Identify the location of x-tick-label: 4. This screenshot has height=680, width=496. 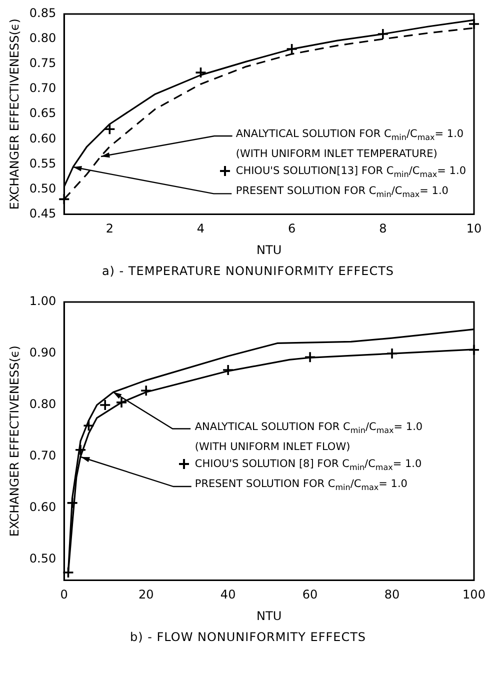
(200, 229).